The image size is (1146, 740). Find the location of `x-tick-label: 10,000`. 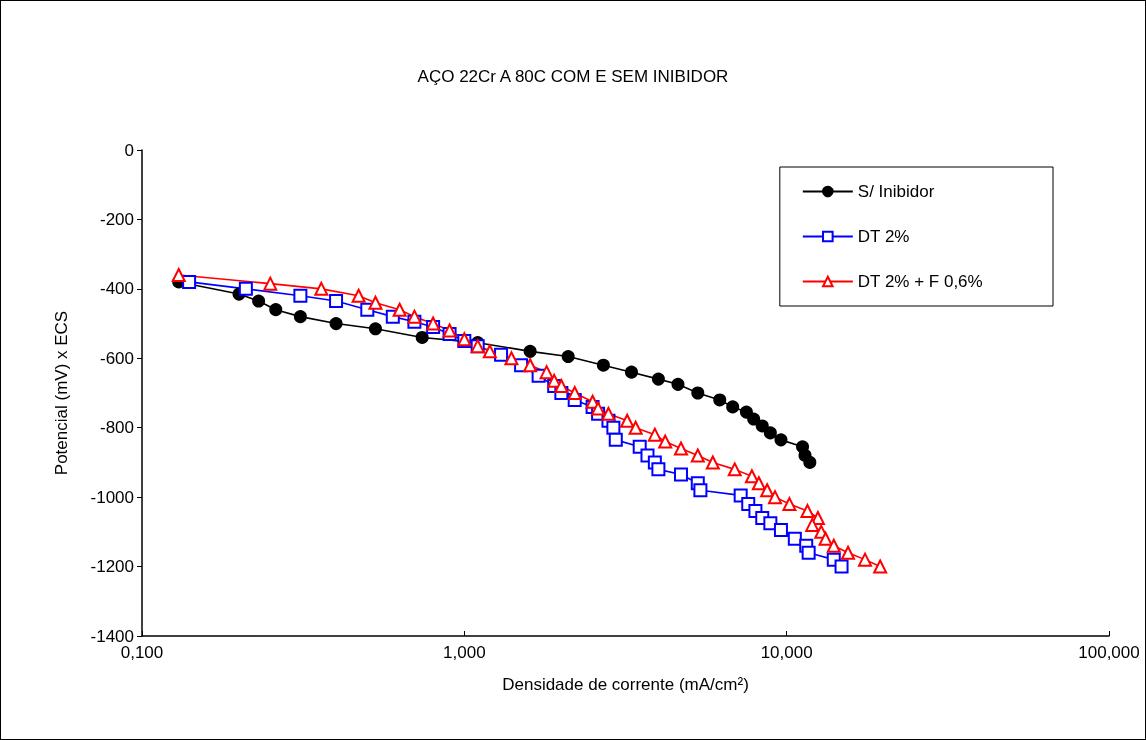

x-tick-label: 10,000 is located at coordinates (786, 652).